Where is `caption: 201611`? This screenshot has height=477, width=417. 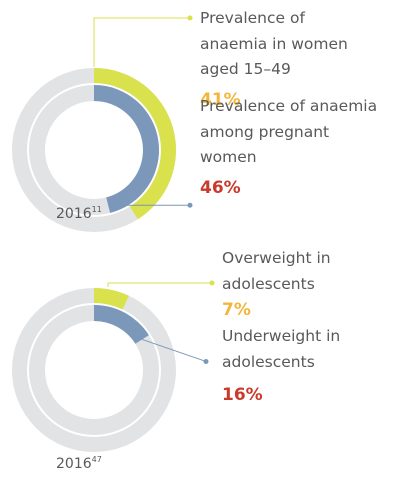
caption: 201611 is located at coordinates (79, 213).